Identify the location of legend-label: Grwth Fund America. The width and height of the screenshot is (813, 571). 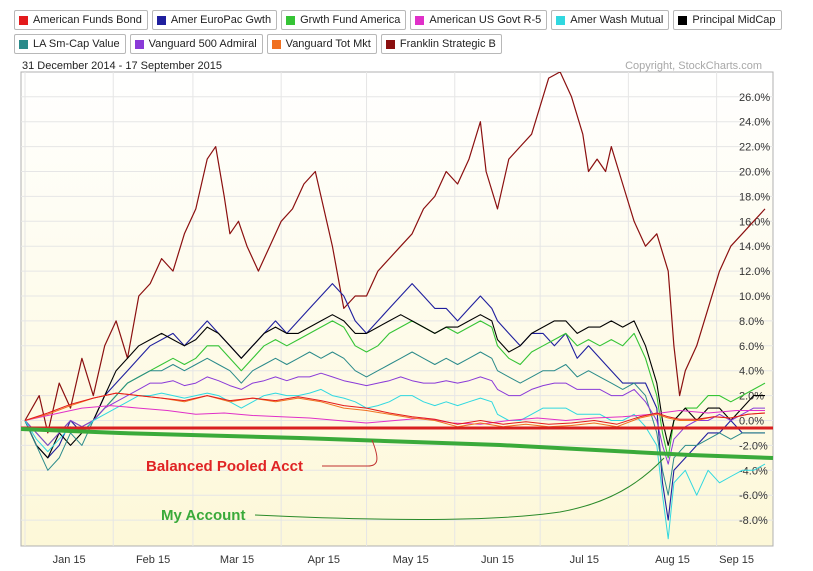
(350, 20).